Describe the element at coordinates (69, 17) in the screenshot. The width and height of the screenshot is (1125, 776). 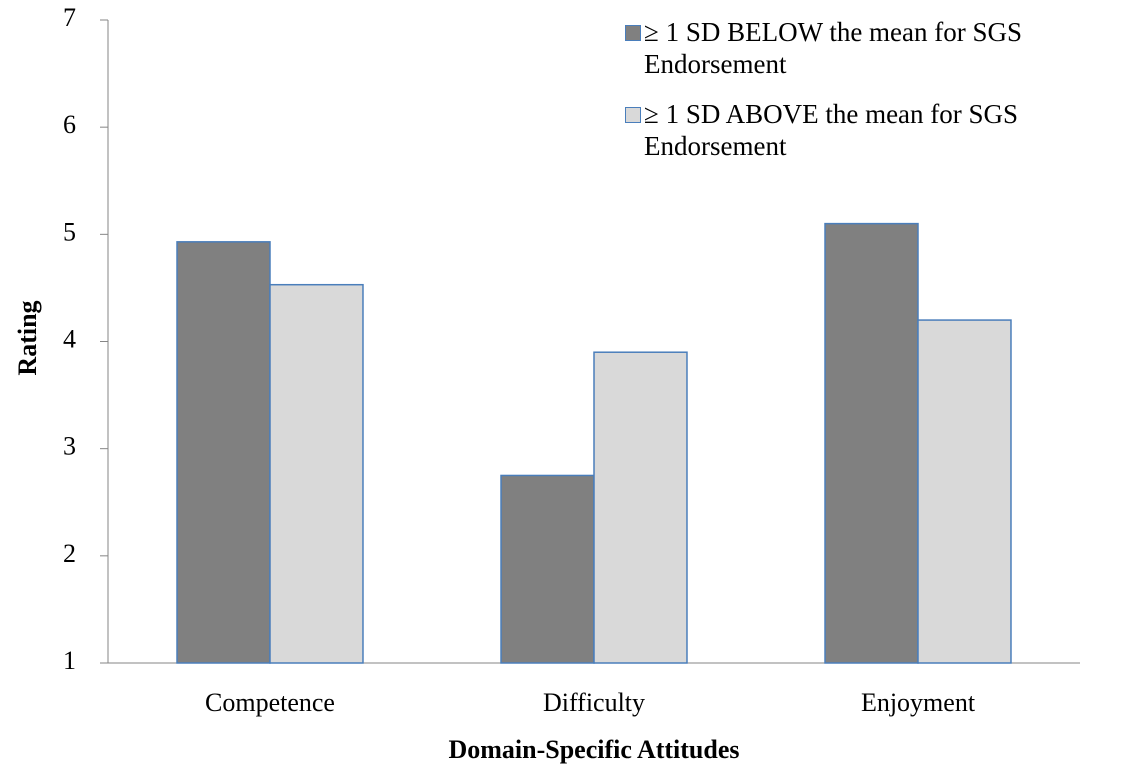
I see `y-tick-label: 7` at that location.